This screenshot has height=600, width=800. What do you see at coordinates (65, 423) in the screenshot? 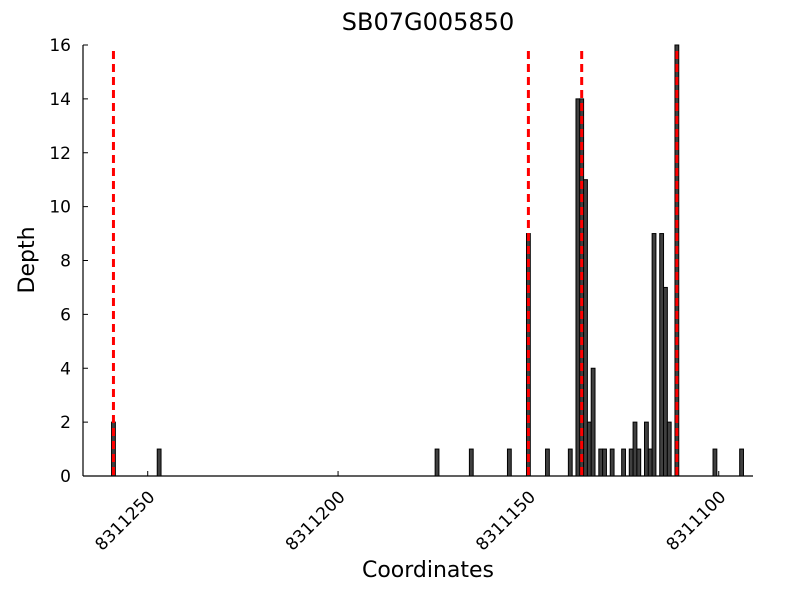
I see `y-tick-label: 2` at bounding box center [65, 423].